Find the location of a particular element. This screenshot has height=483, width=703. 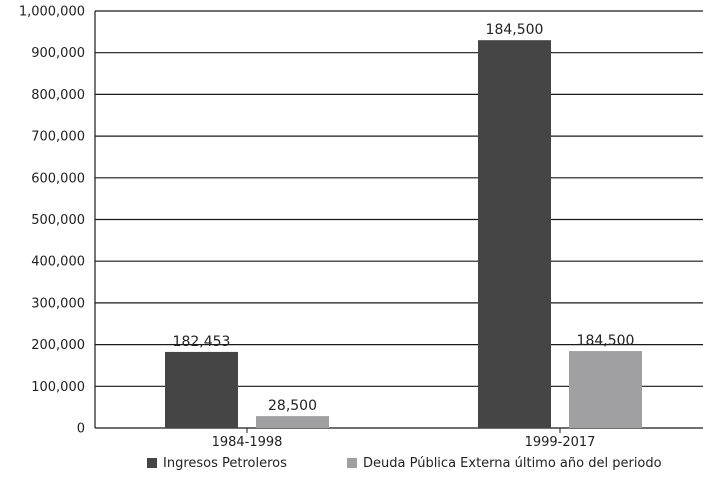

y-tick-label: 800,000 is located at coordinates (58, 95).